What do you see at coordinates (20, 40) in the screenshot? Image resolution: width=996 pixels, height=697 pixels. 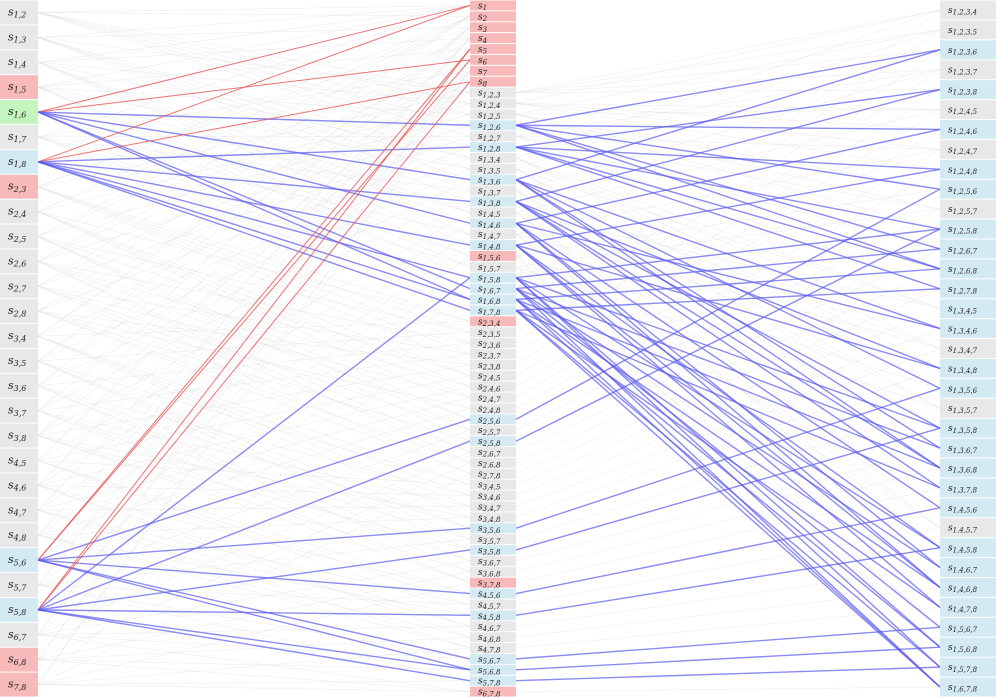 I see `node-subscript: 1,3` at bounding box center [20, 40].